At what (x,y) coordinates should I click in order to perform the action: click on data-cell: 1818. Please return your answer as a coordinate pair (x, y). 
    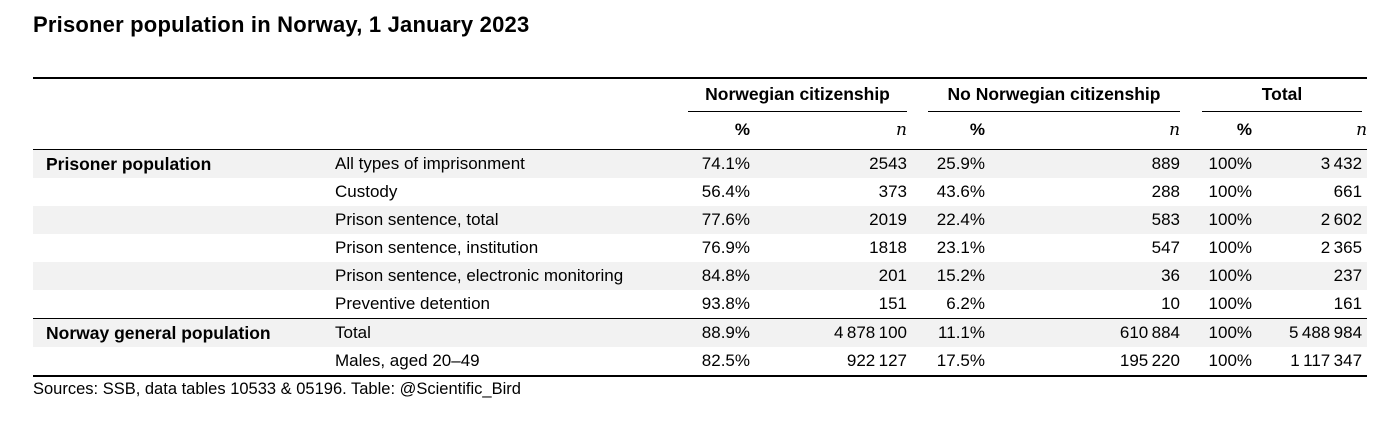
    Looking at the image, I should click on (888, 247).